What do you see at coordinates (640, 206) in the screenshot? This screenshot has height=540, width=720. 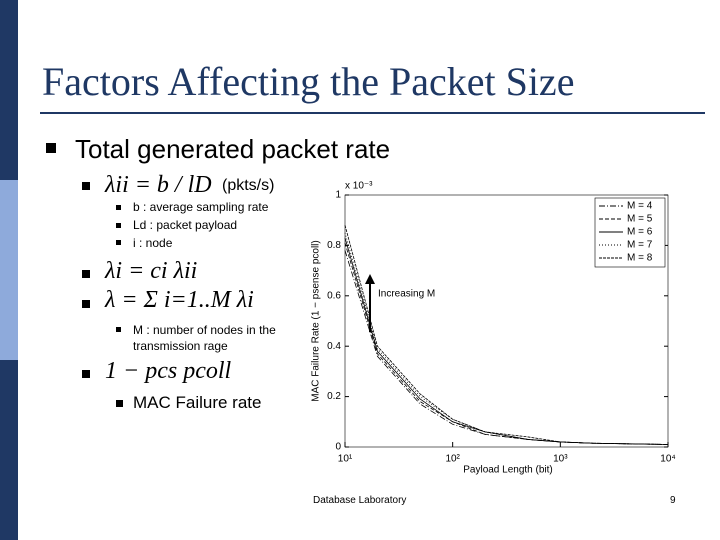 I see `legend-label: M = 4` at bounding box center [640, 206].